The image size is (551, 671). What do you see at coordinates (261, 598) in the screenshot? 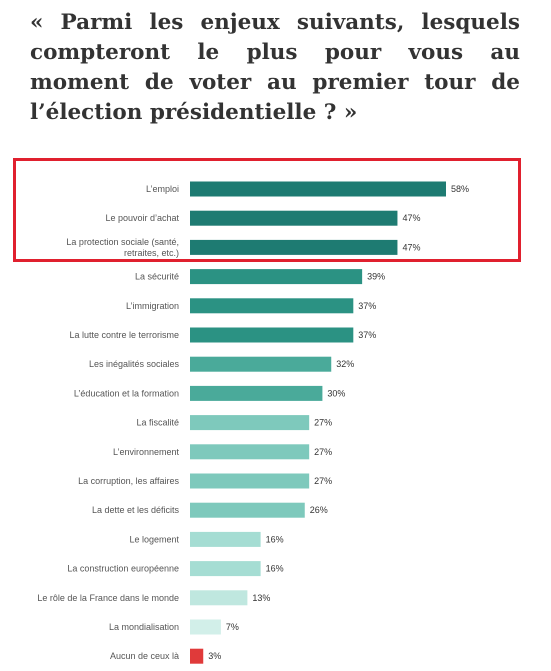
I see `value-label: 13%` at bounding box center [261, 598].